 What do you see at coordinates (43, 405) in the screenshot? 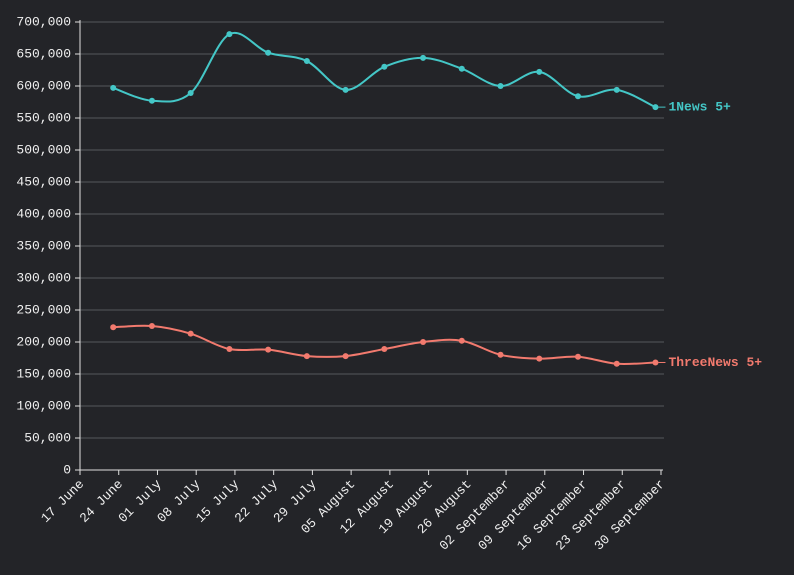
I see `y-tick-label: 100,000` at bounding box center [43, 405].